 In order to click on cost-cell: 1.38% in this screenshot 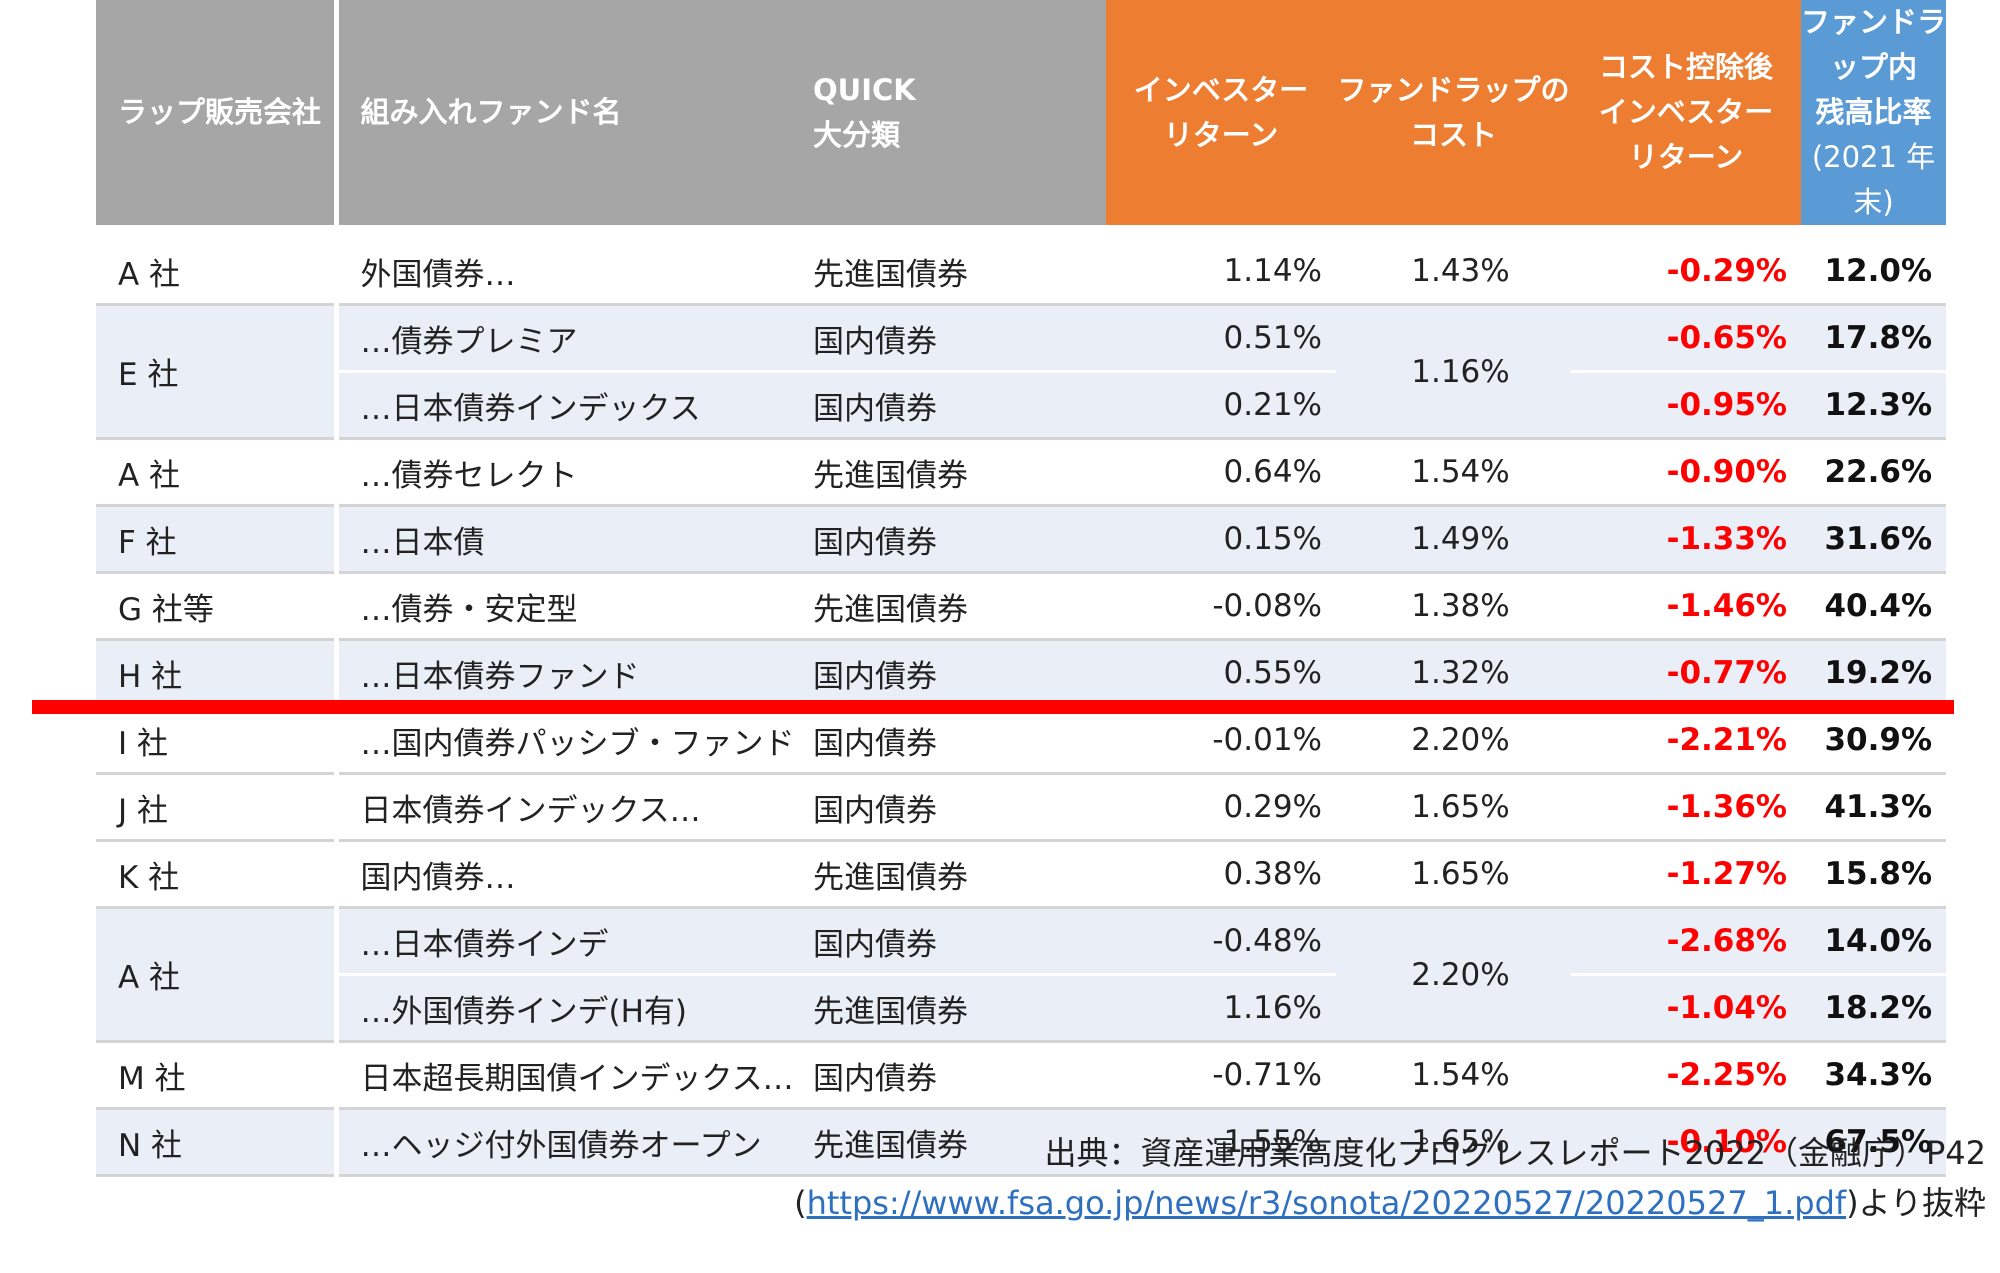, I will do `click(1453, 606)`.